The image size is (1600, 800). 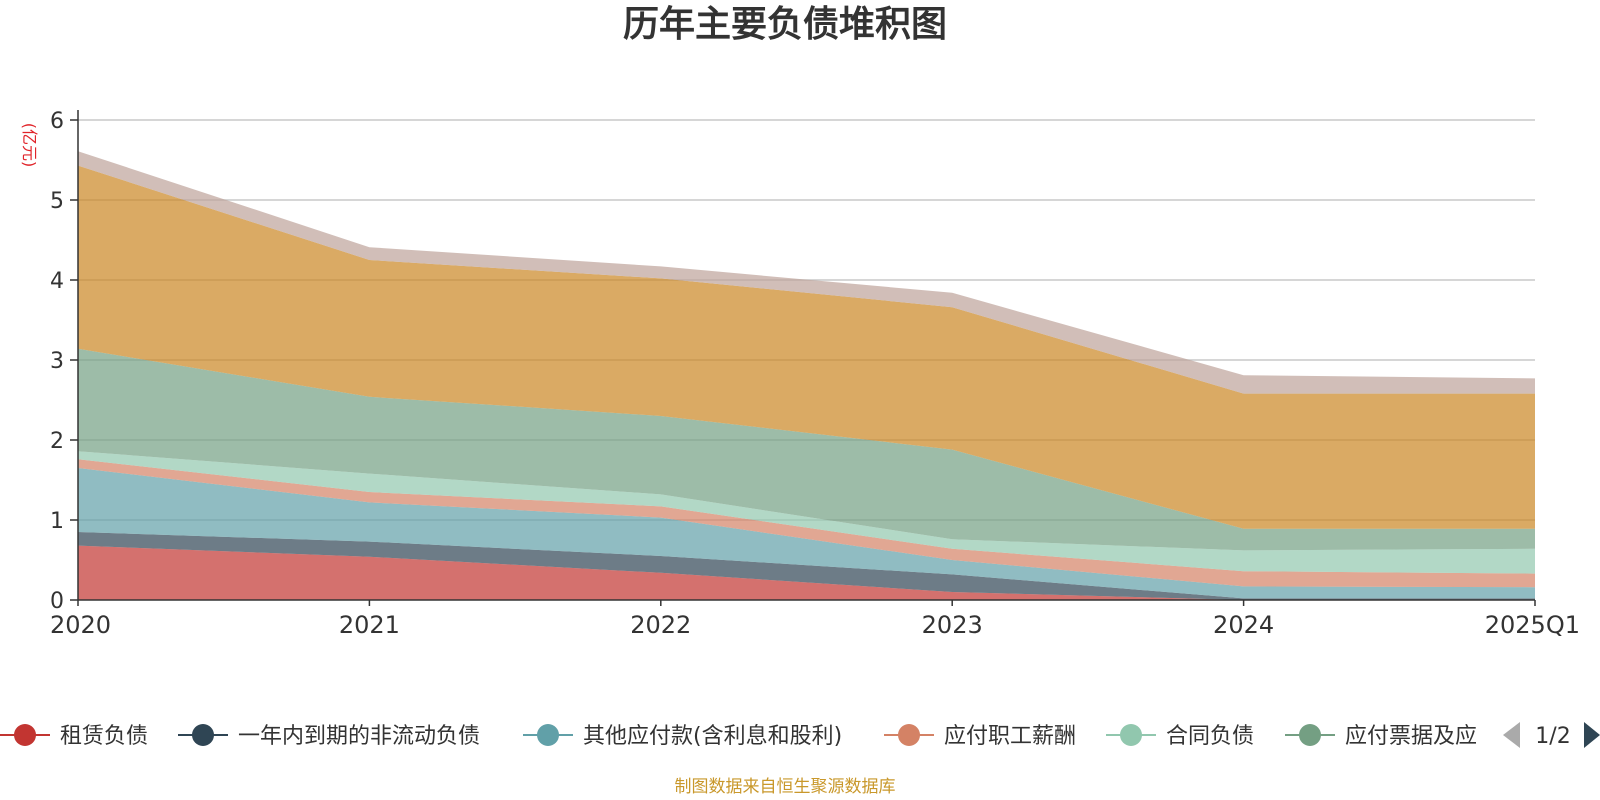 I want to click on legend-item: 应付职工薪酬, so click(x=980, y=736).